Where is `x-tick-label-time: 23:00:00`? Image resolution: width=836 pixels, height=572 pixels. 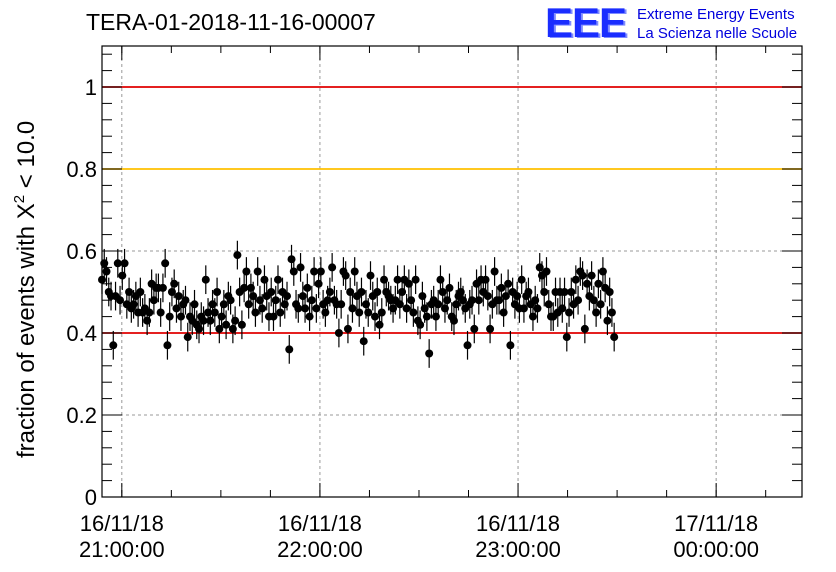
x-tick-label-time: 23:00:00 is located at coordinates (518, 549).